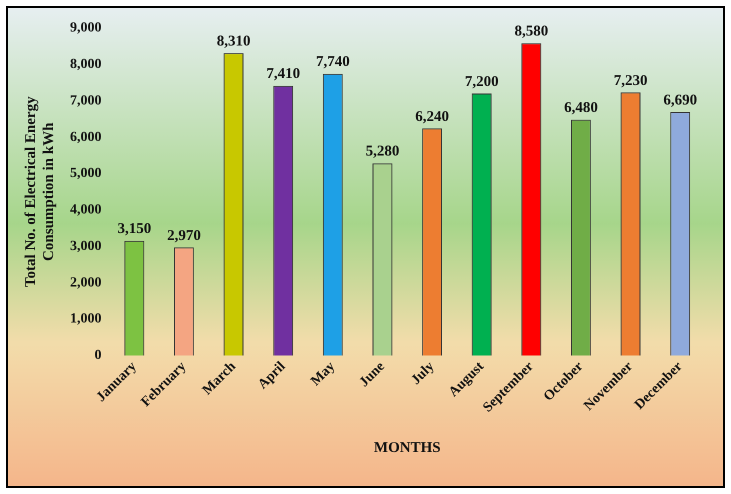 This screenshot has height=494, width=731. I want to click on data-label: 3,150, so click(134, 229).